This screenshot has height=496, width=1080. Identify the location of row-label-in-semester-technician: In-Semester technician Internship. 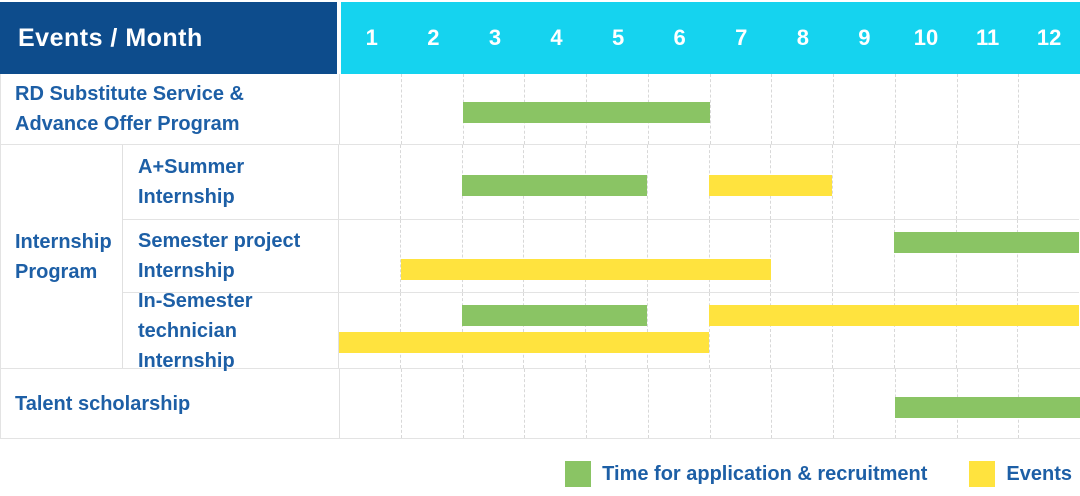
(231, 331).